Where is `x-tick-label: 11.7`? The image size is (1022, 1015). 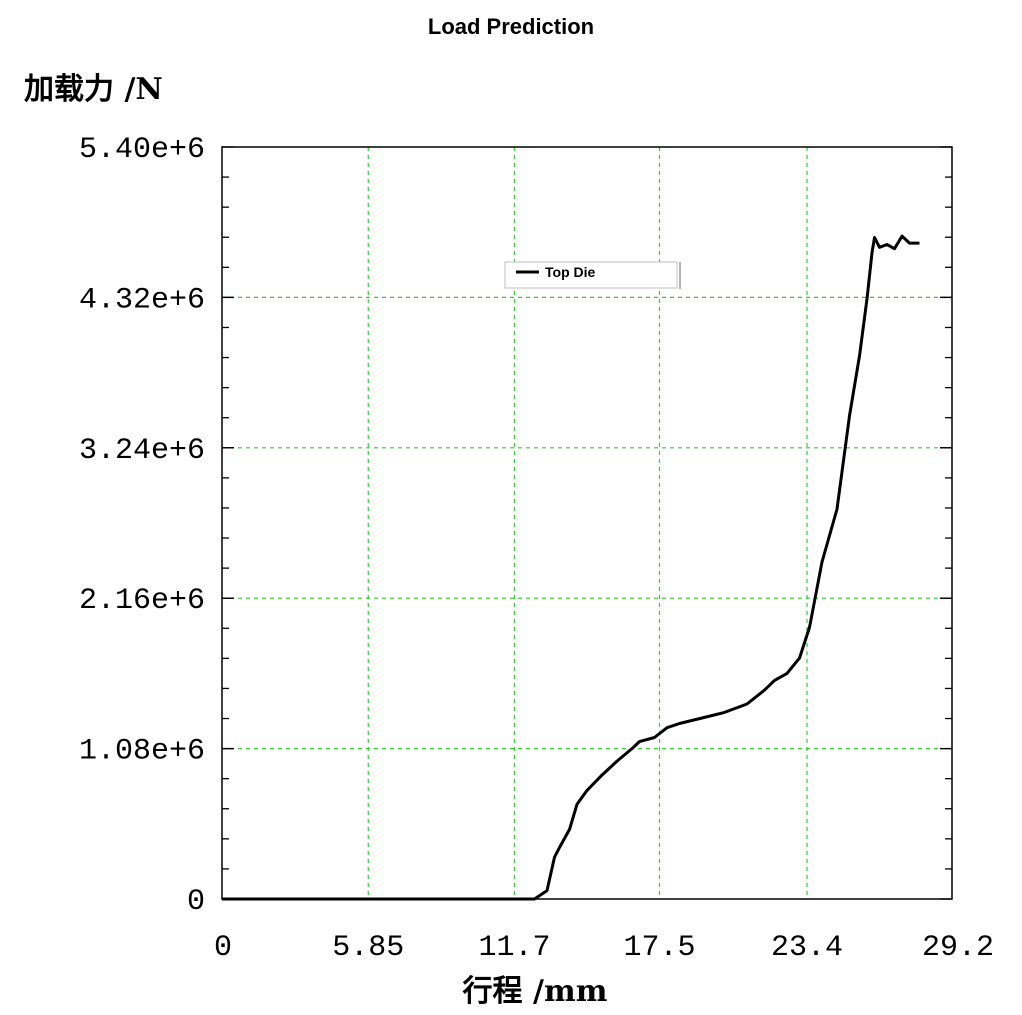 x-tick-label: 11.7 is located at coordinates (514, 948).